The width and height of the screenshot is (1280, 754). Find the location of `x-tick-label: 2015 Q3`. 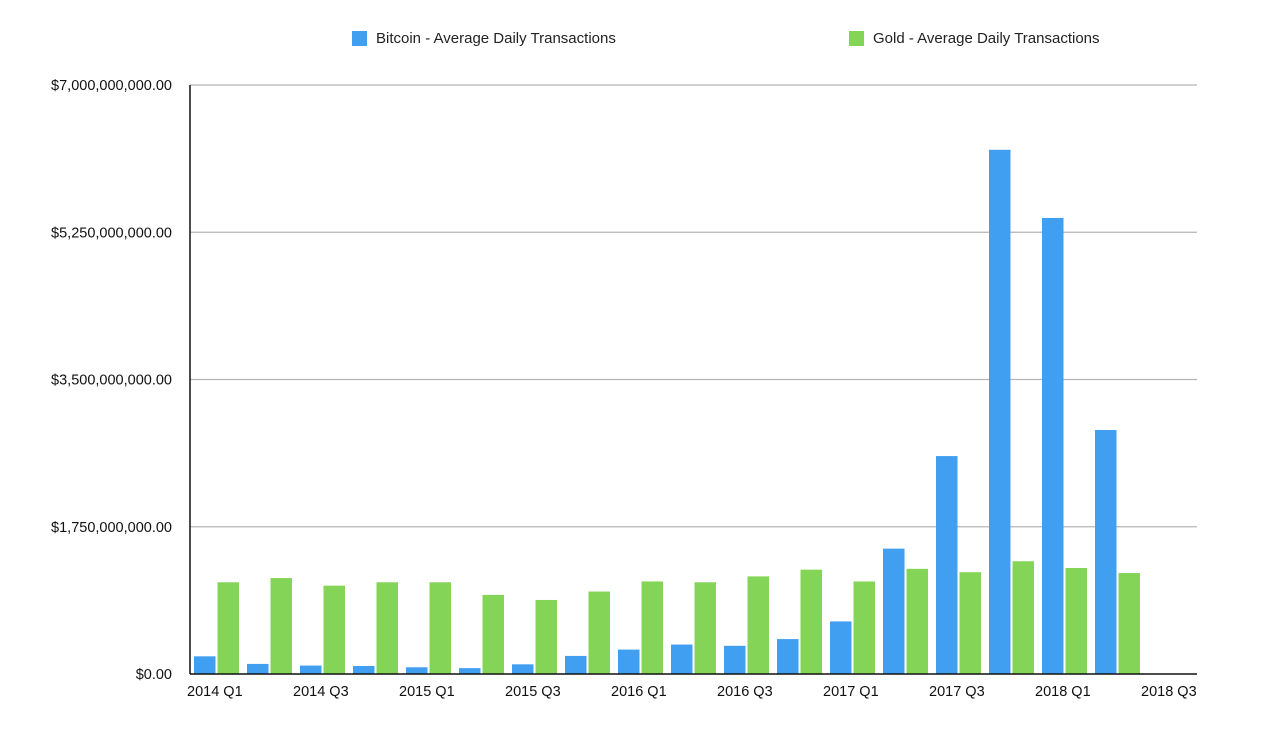

x-tick-label: 2015 Q3 is located at coordinates (533, 692).